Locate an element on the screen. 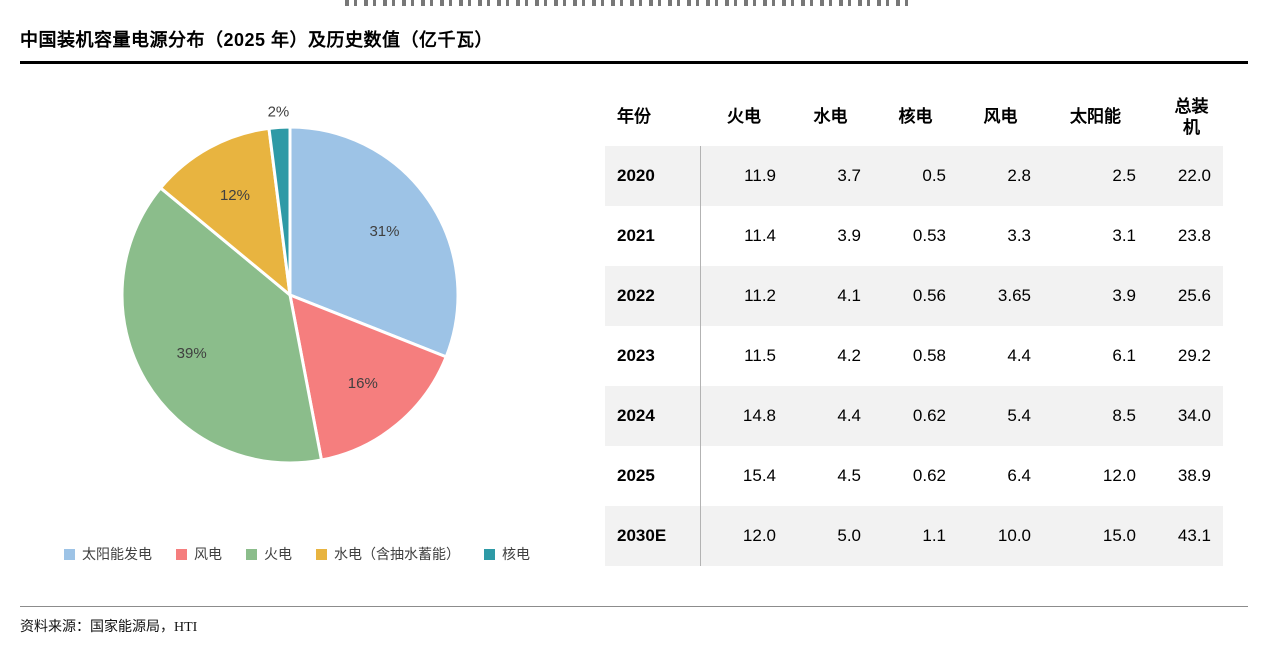 The width and height of the screenshot is (1268, 648). value-cell: 8.5 is located at coordinates (1124, 415).